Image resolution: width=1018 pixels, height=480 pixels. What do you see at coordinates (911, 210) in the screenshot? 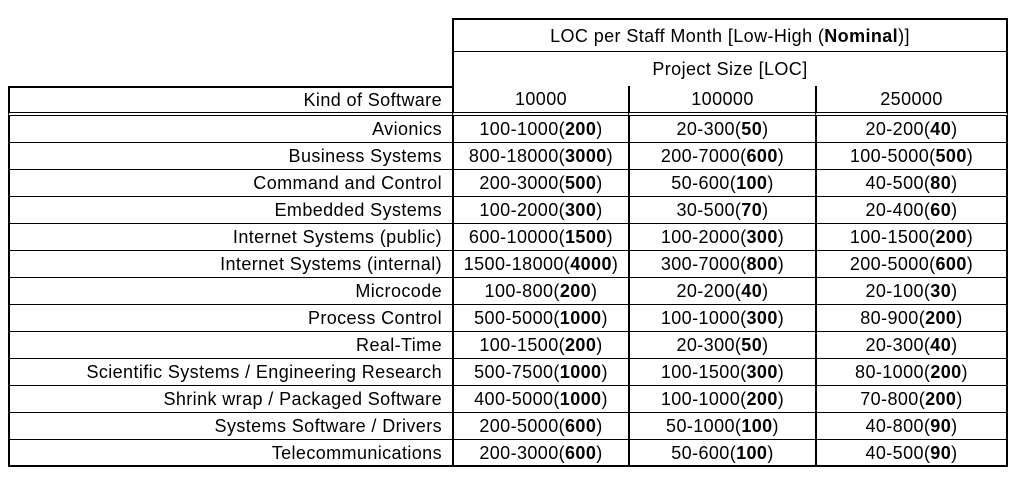
I see `loc-cell-size-250000: 20-400(60)` at bounding box center [911, 210].